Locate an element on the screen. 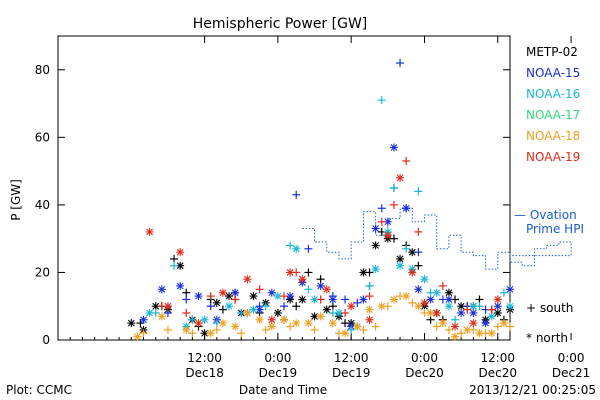  plot-credit: Plot: CCMC is located at coordinates (39, 390).